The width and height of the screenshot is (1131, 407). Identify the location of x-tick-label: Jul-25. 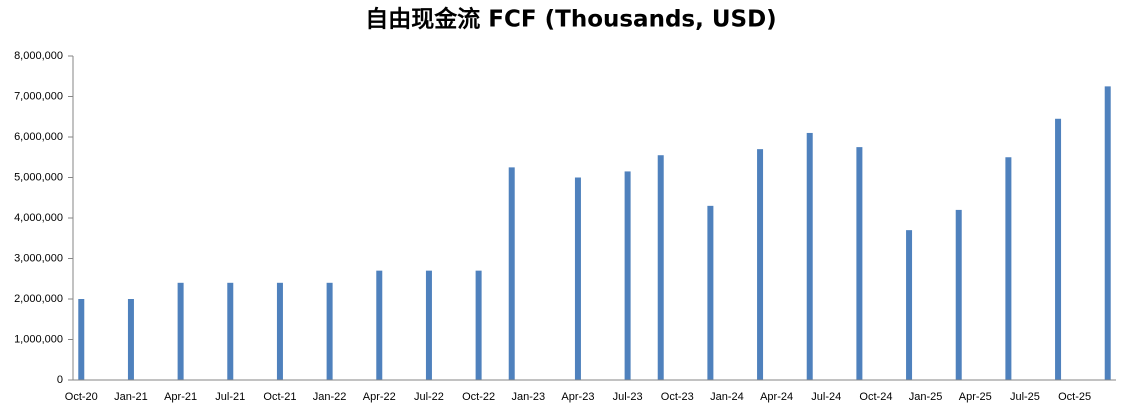
(1025, 397).